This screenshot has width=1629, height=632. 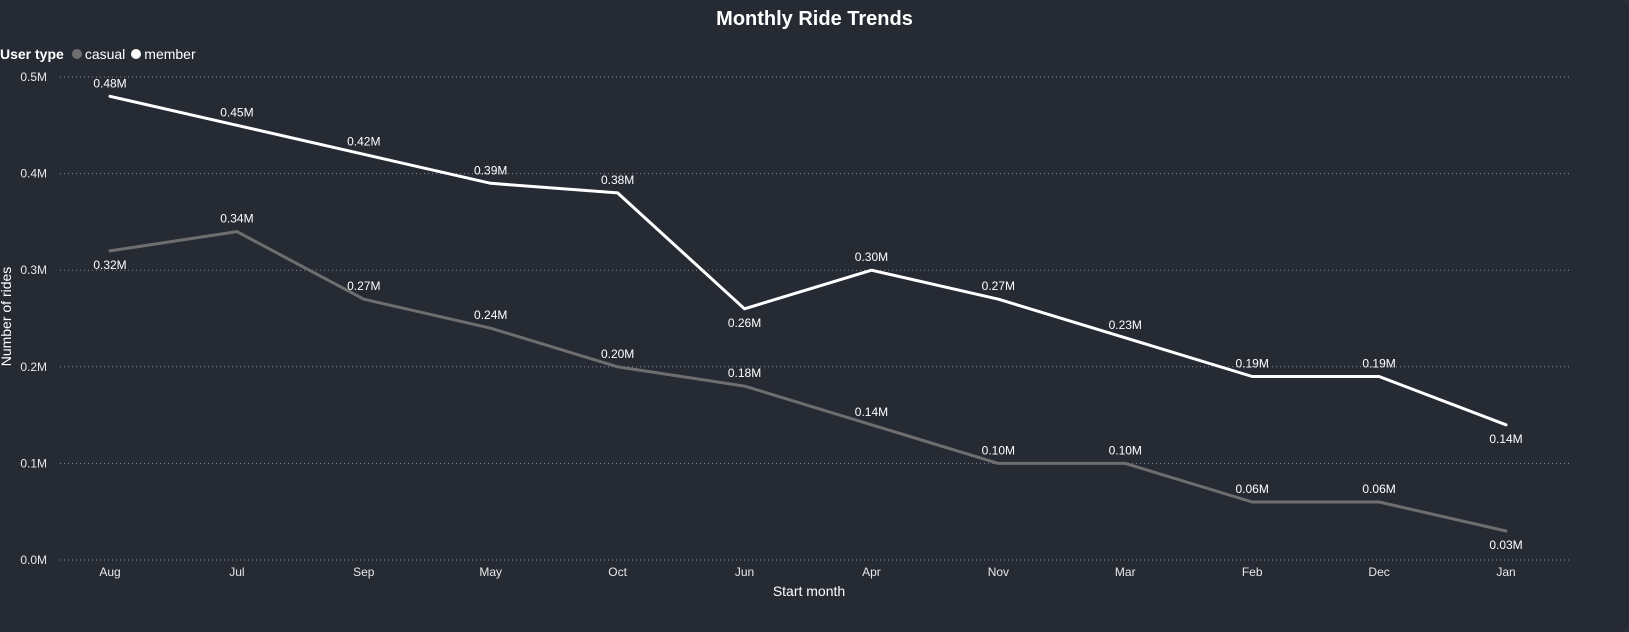 What do you see at coordinates (744, 323) in the screenshot?
I see `data-label-member: 0.26M` at bounding box center [744, 323].